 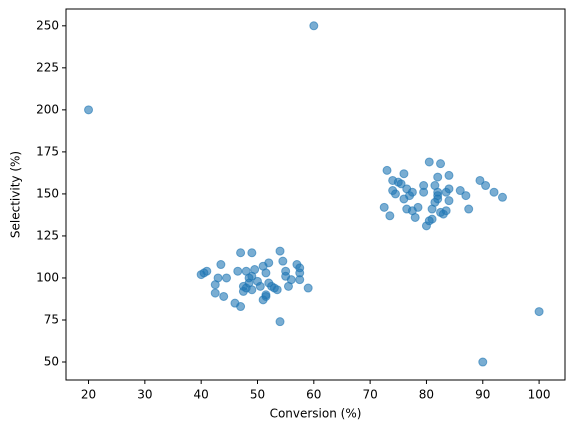 I want to click on y-tick-label: 125, so click(x=47, y=235).